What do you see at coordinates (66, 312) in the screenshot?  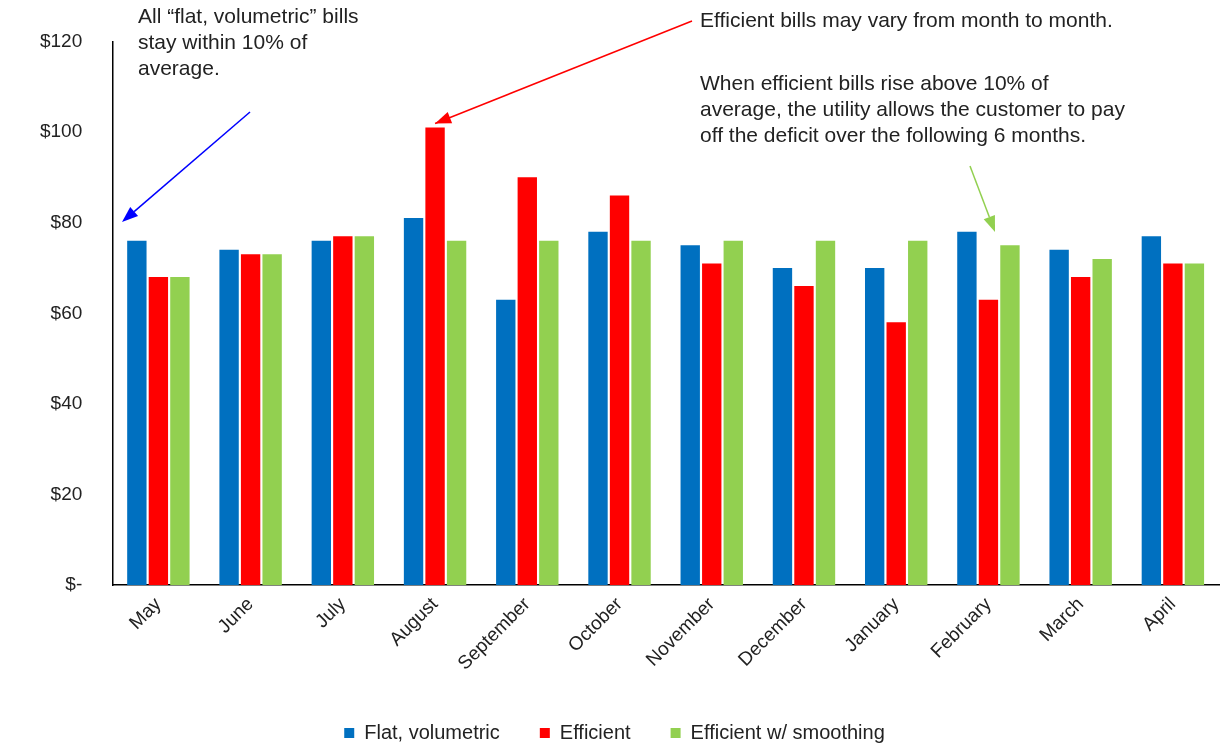 I see `y-tick-label: $60` at bounding box center [66, 312].